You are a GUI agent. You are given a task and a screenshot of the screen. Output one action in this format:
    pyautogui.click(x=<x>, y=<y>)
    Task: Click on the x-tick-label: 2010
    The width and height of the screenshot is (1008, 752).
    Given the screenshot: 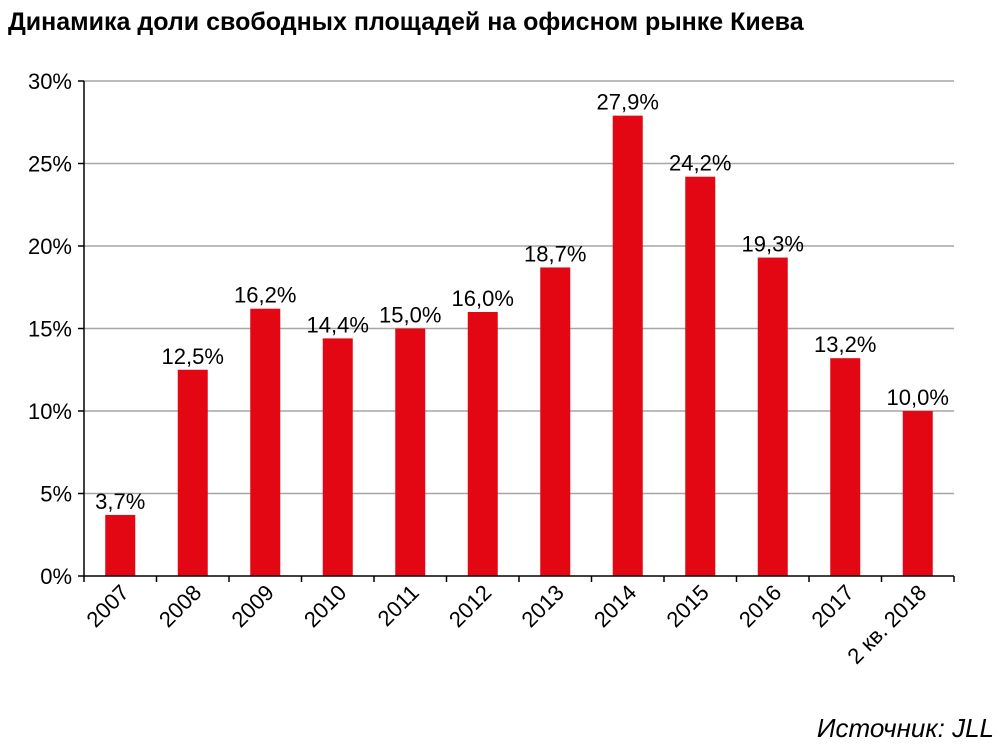 What is the action you would take?
    pyautogui.click(x=325, y=606)
    